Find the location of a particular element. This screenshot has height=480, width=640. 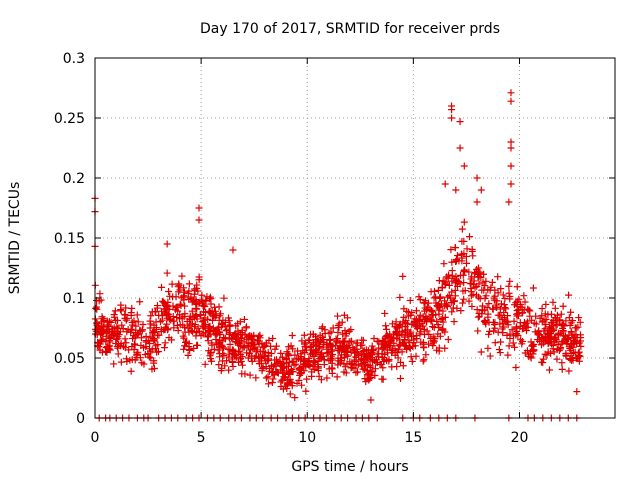

y-tick-label: 0.15 is located at coordinates (69, 239).